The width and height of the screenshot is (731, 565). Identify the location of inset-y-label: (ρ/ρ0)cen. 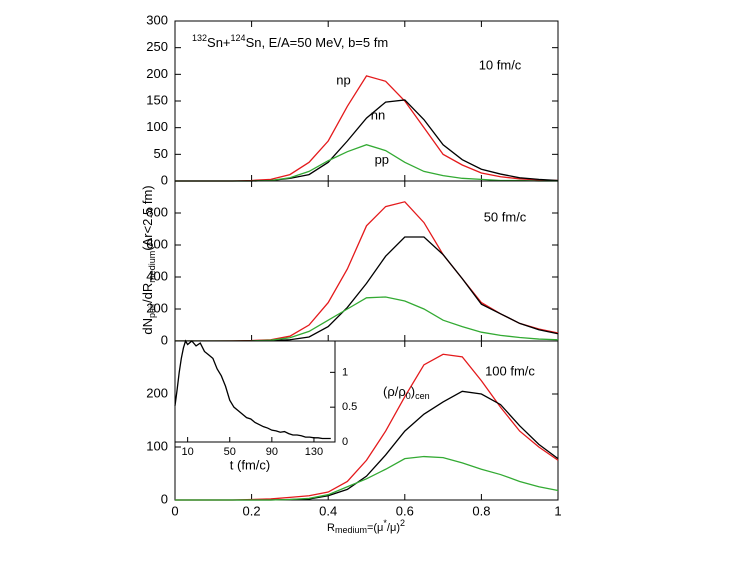
(406, 392).